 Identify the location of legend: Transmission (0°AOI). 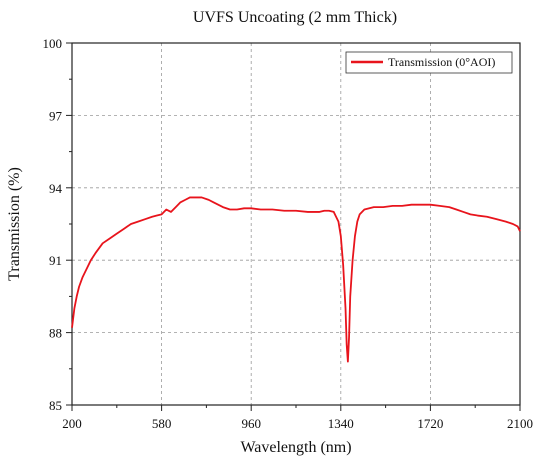
(429, 62).